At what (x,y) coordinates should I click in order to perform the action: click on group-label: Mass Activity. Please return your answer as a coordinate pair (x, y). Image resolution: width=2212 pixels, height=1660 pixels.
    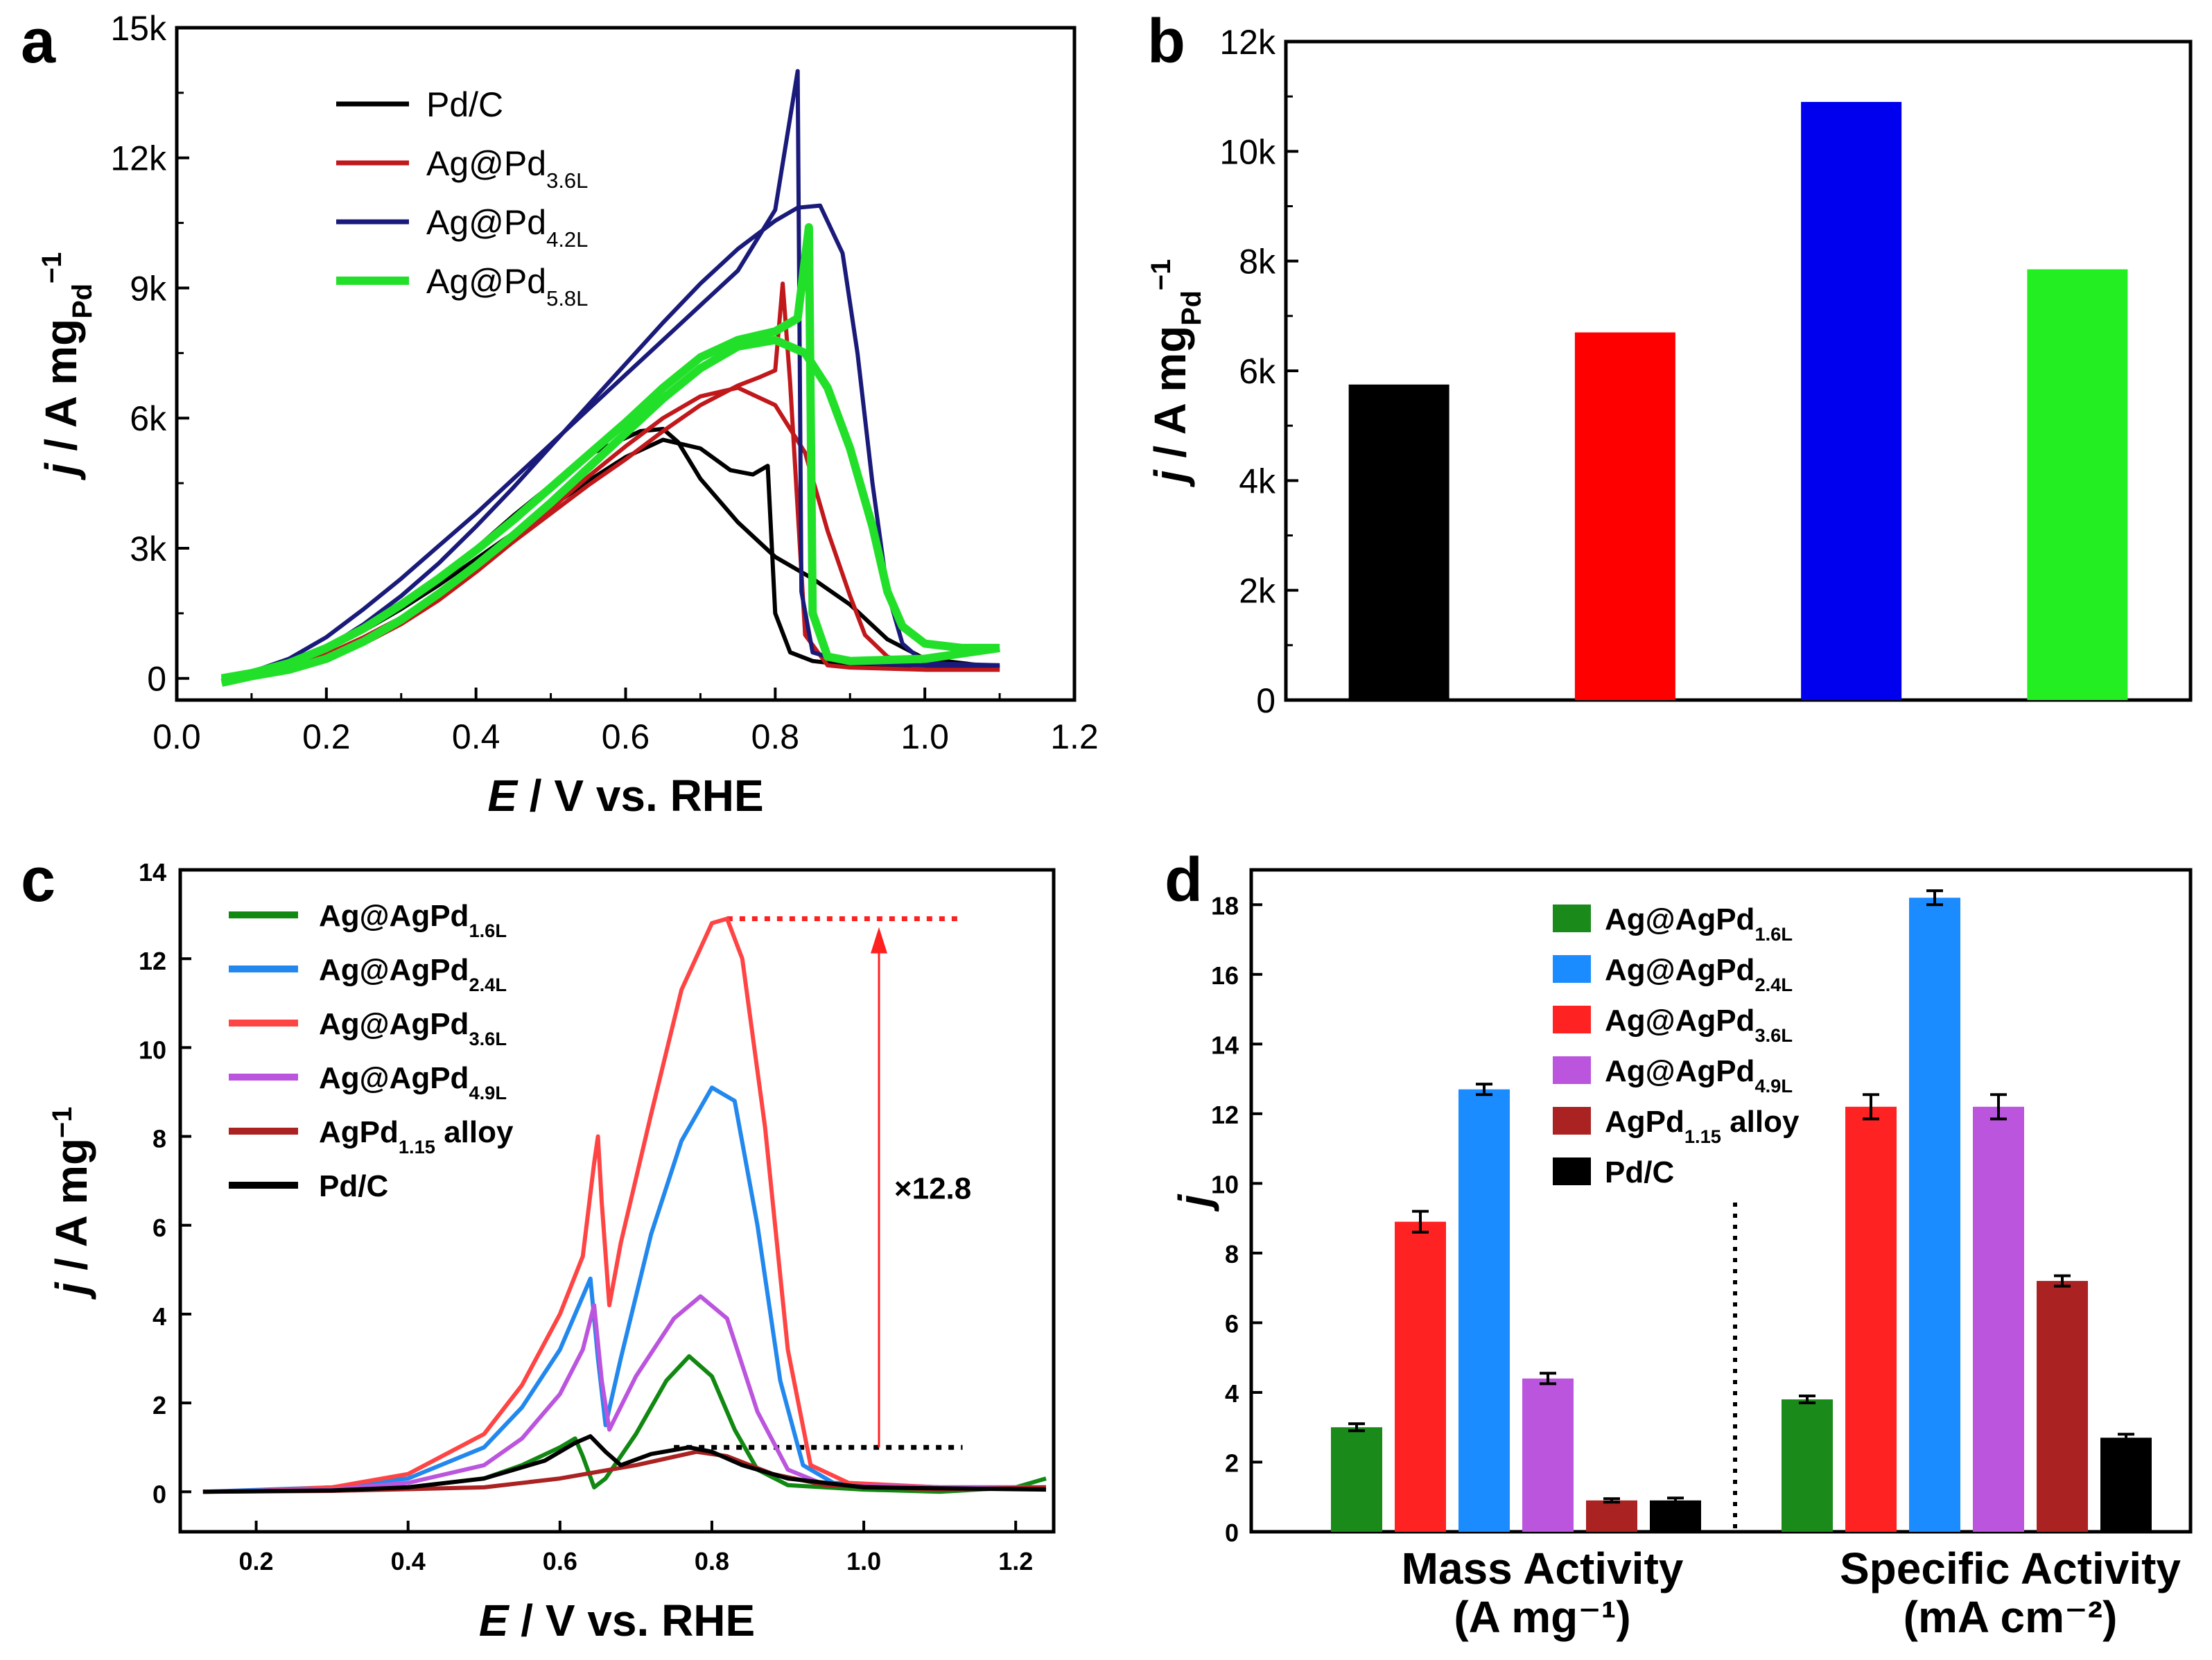
    Looking at the image, I should click on (1543, 1568).